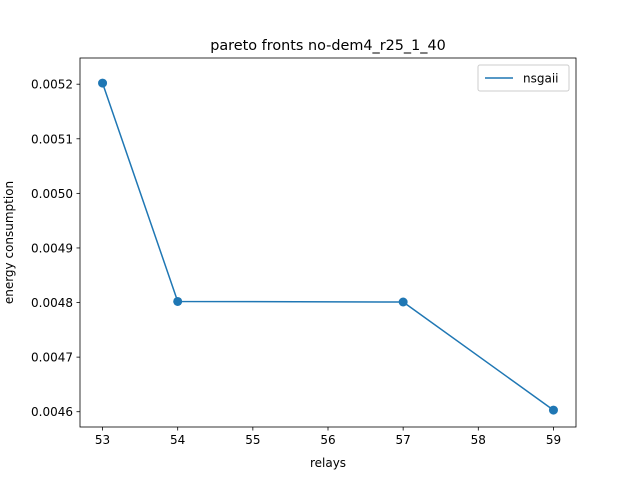 This screenshot has width=640, height=480. What do you see at coordinates (327, 440) in the screenshot?
I see `x-tick-label: 56` at bounding box center [327, 440].